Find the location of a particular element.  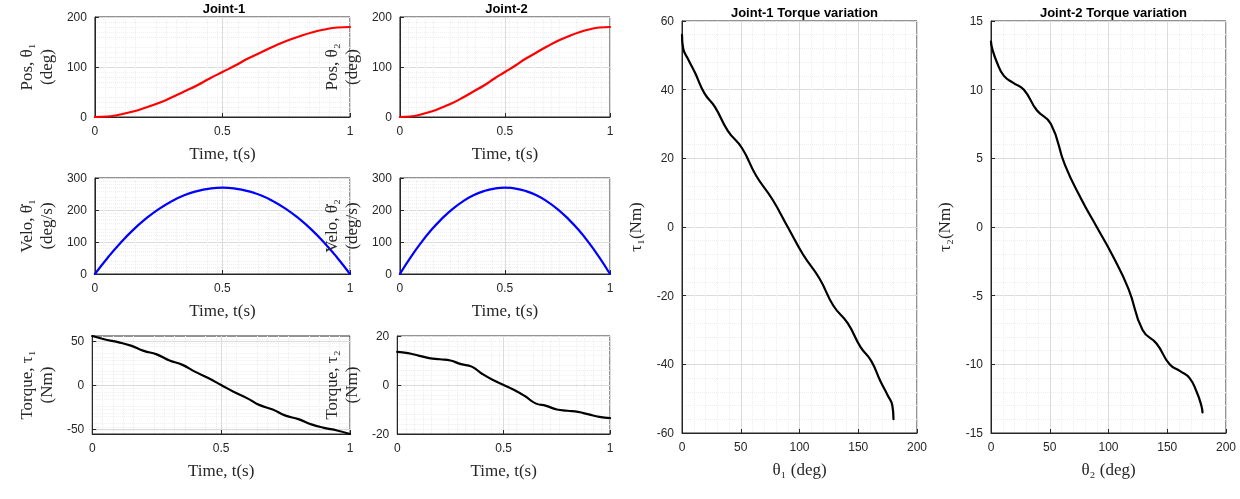

y-tick-label: -40 is located at coordinates (665, 364).